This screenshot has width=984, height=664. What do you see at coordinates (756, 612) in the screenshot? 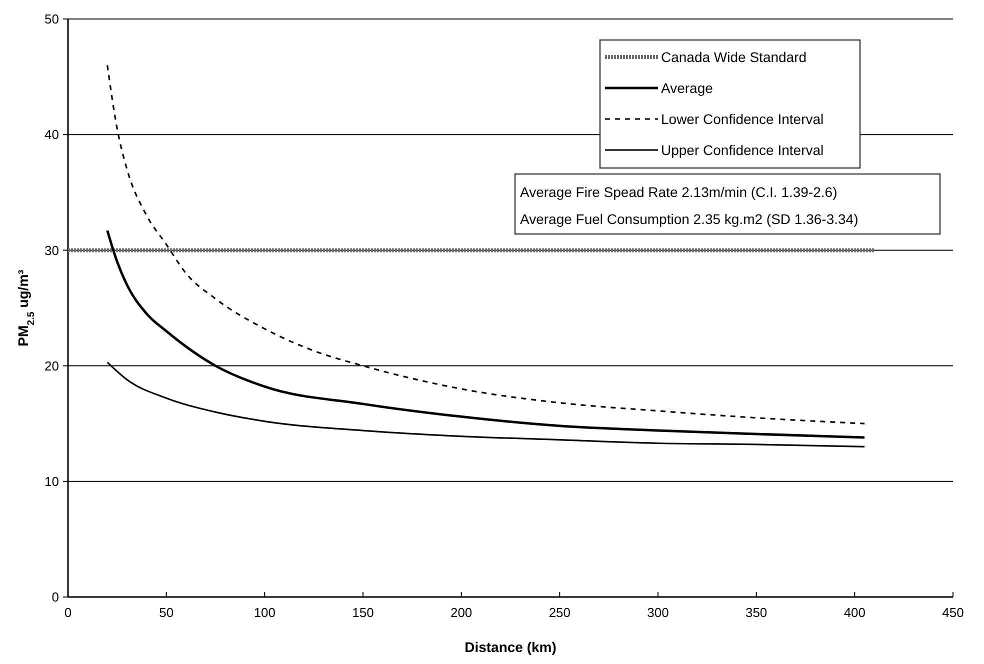
I see `x-tick-label: 350` at bounding box center [756, 612].